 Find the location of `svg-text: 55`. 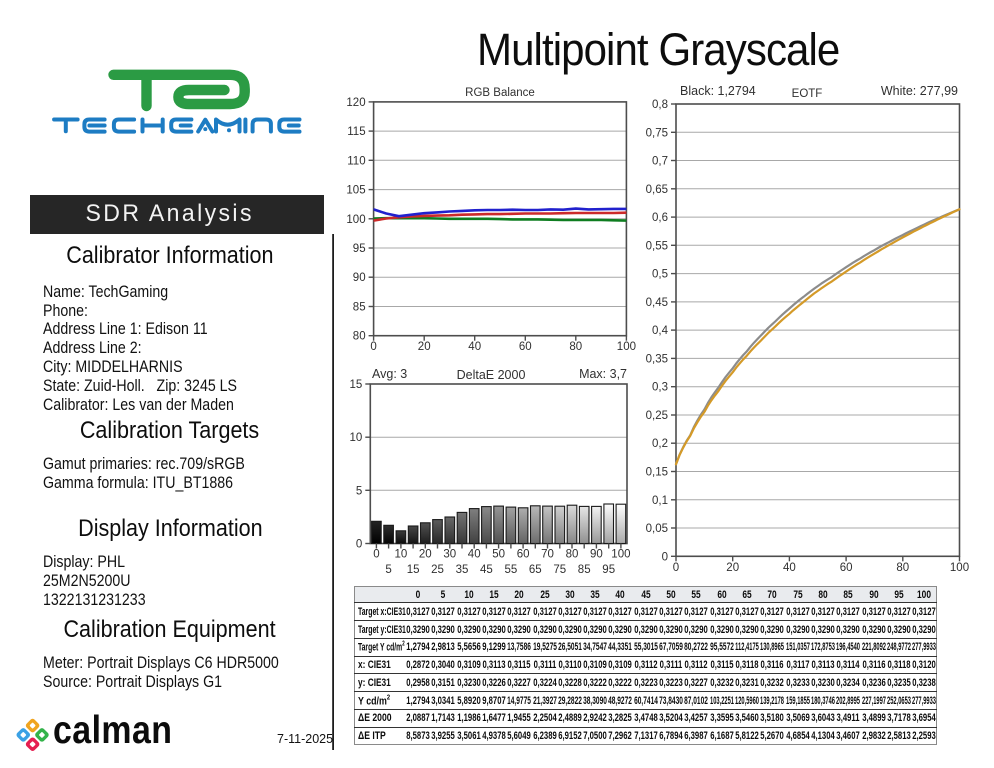

svg-text: 55 is located at coordinates (511, 570).